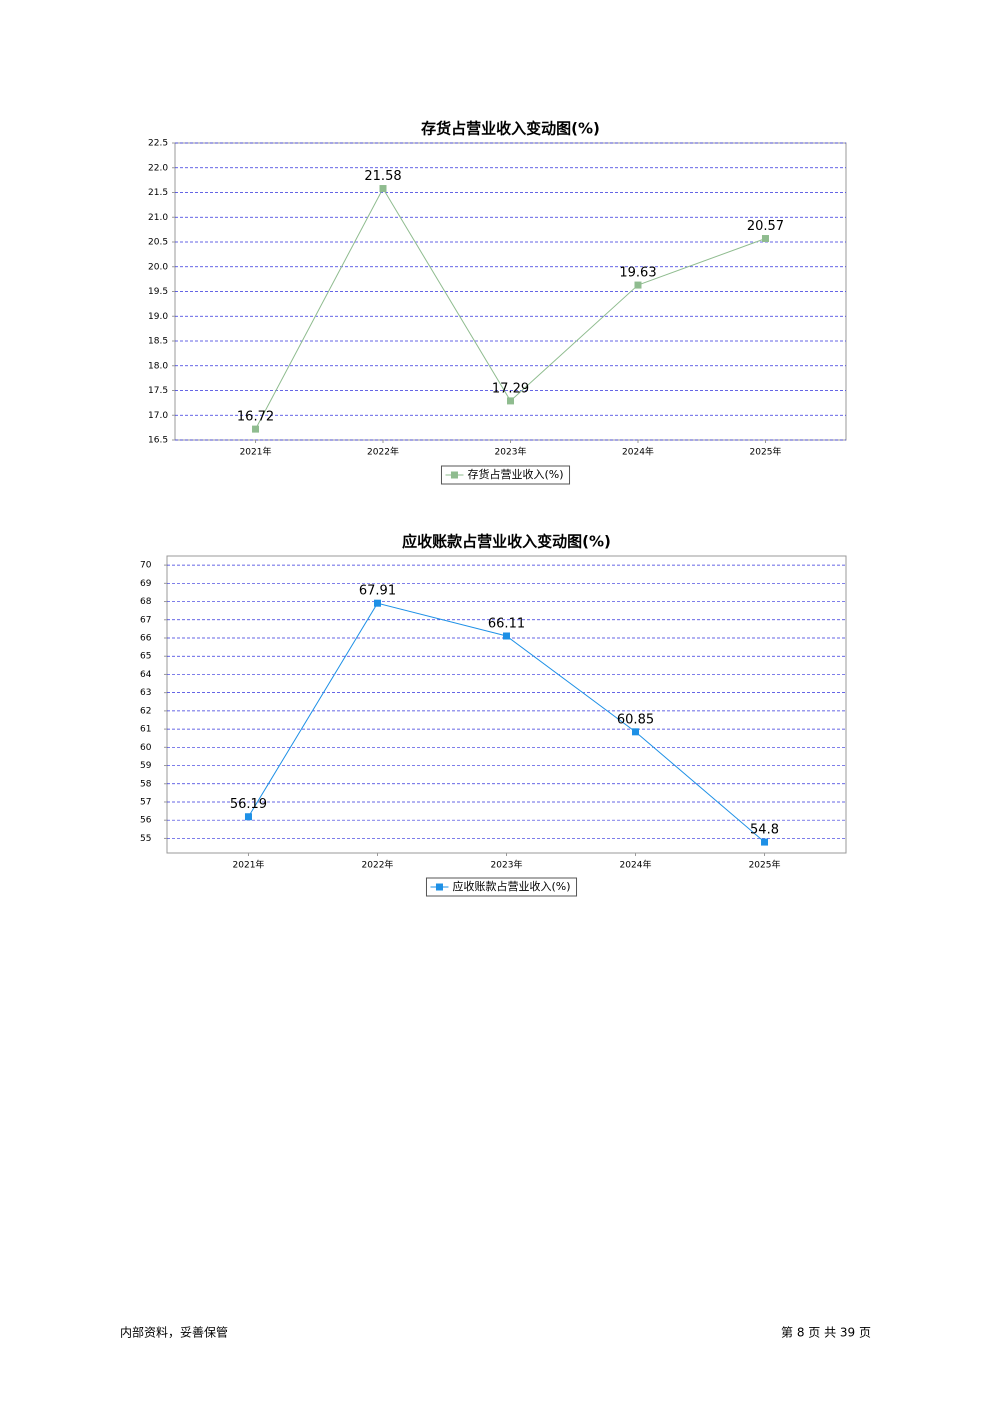 The height and width of the screenshot is (1407, 992). What do you see at coordinates (515, 474) in the screenshot?
I see `legend-label: 存货占营业收入(%)` at bounding box center [515, 474].